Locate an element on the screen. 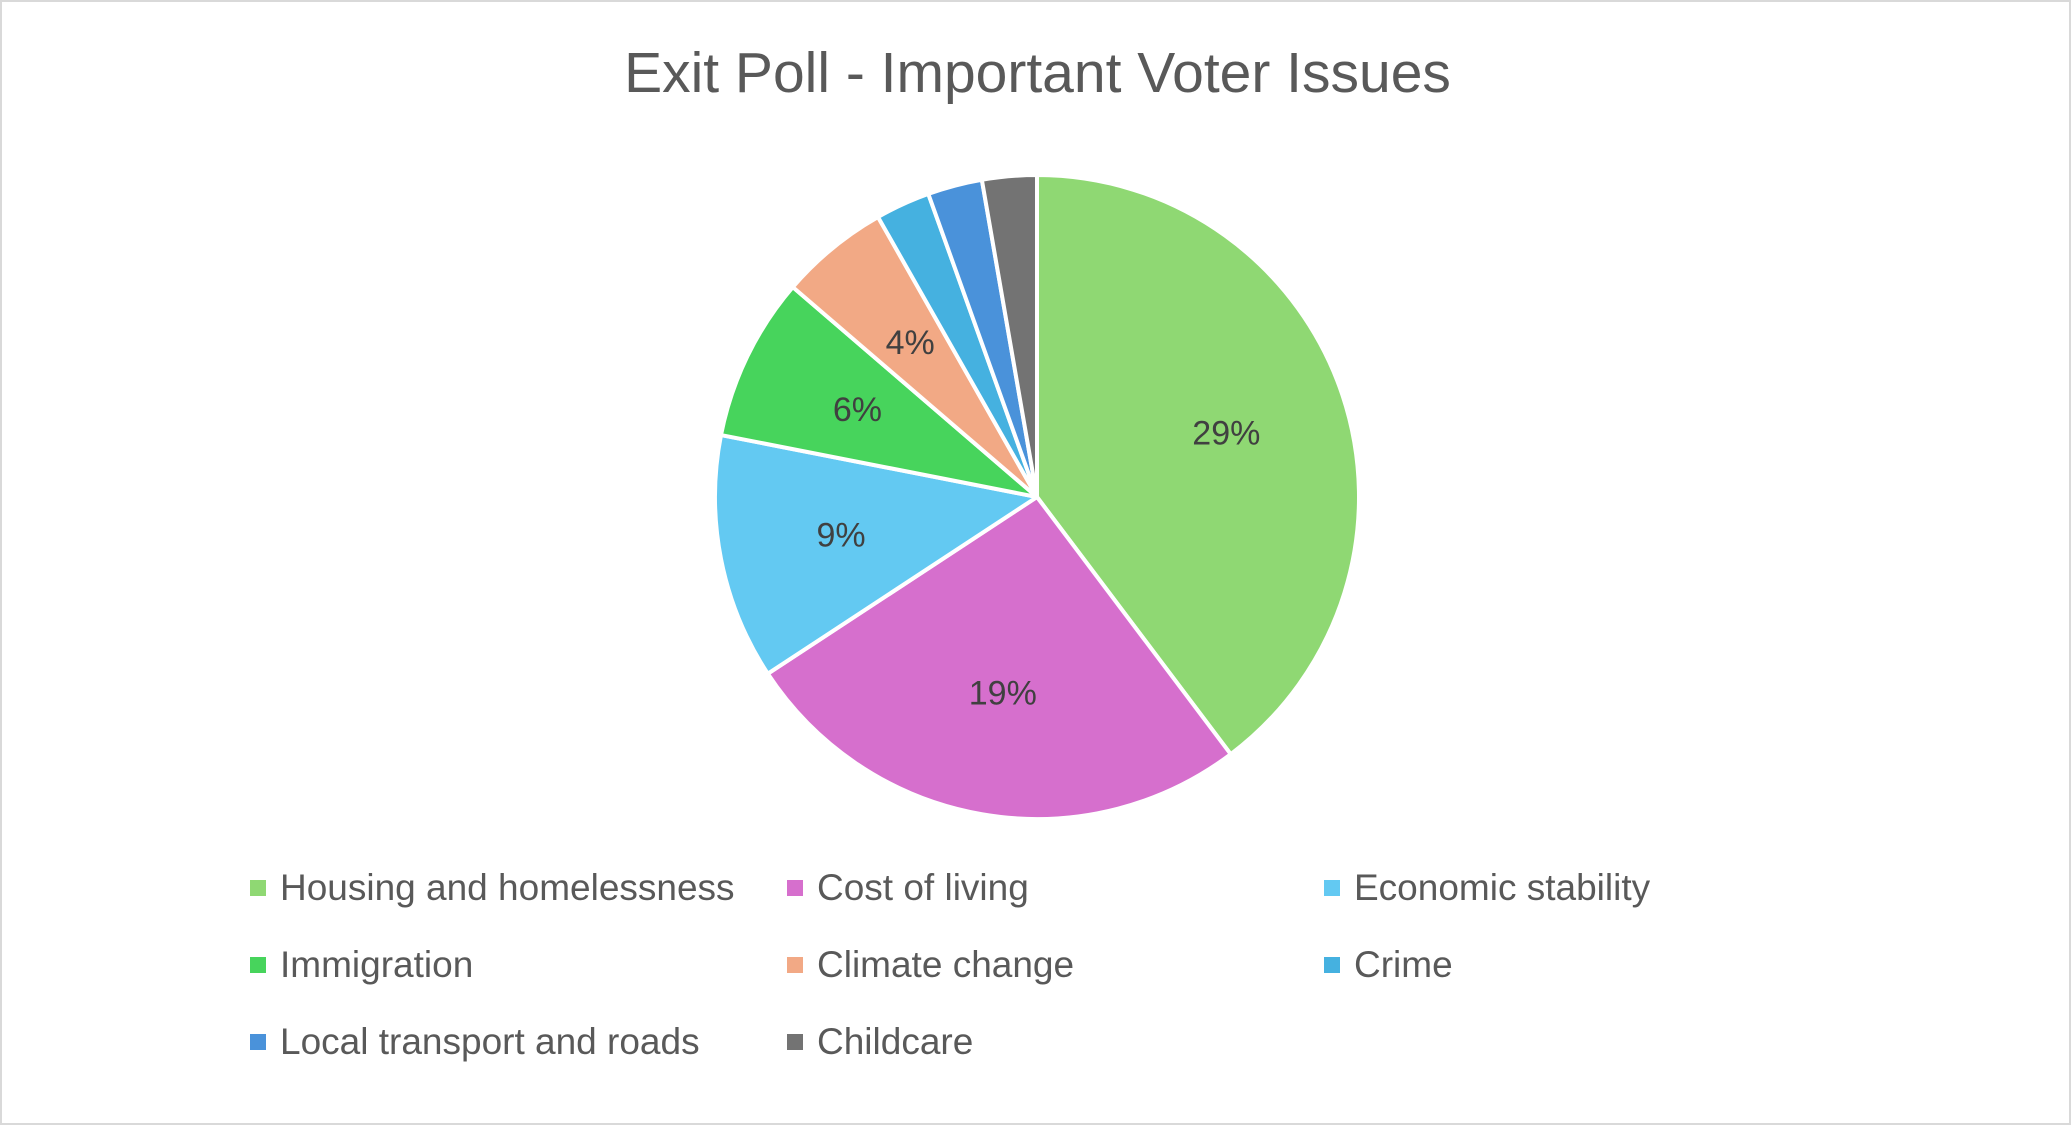 The width and height of the screenshot is (2071, 1125). data-label-4: 4% is located at coordinates (910, 343).